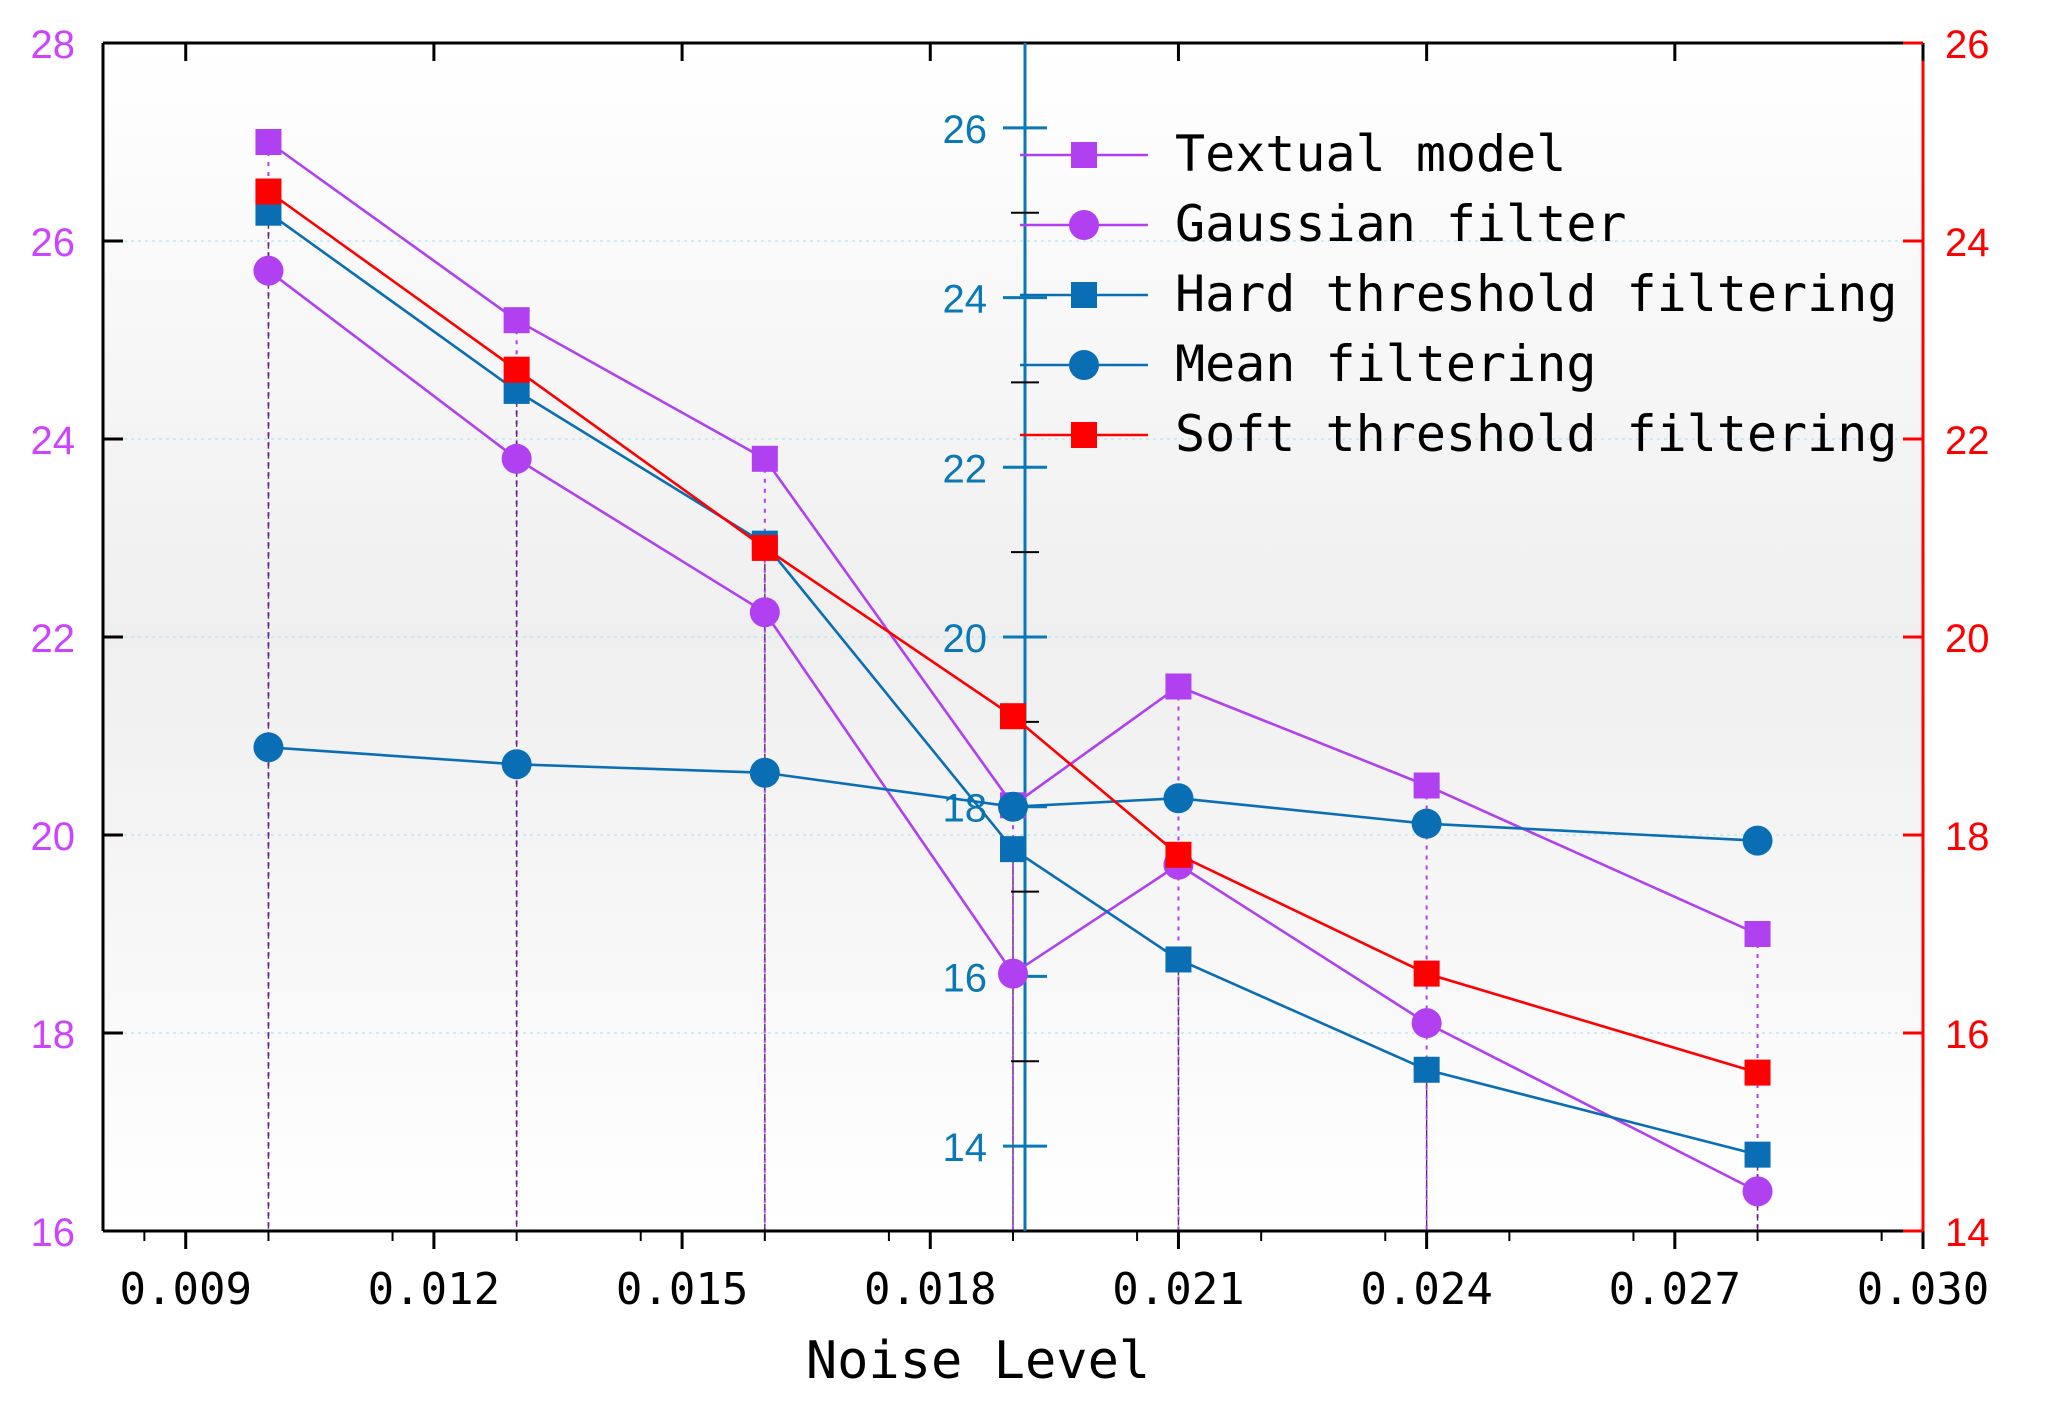 This screenshot has width=2045, height=1410. I want to click on legend-marker-soft-threshold-filtering, so click(1084, 435).